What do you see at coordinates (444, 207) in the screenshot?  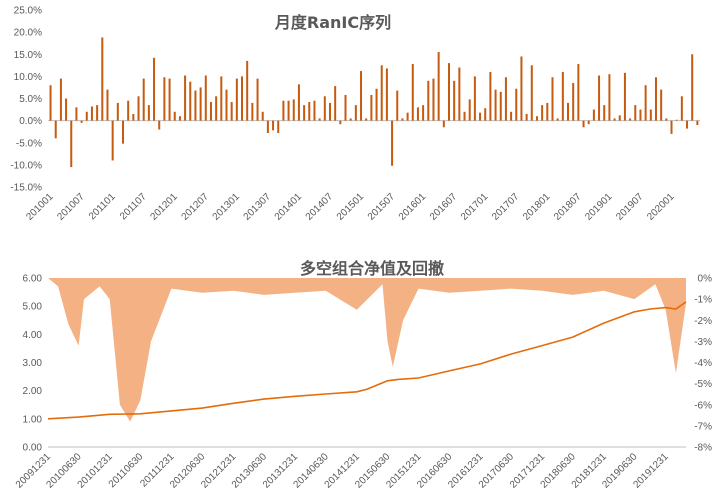 I see `x-tick-label: 201607` at bounding box center [444, 207].